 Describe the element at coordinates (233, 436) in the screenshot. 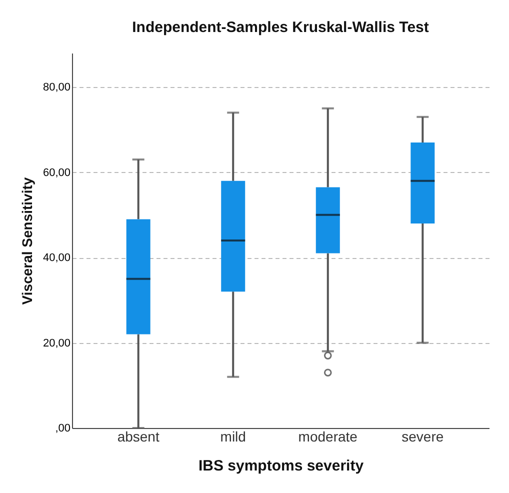

I see `x-tick-label: mild` at that location.